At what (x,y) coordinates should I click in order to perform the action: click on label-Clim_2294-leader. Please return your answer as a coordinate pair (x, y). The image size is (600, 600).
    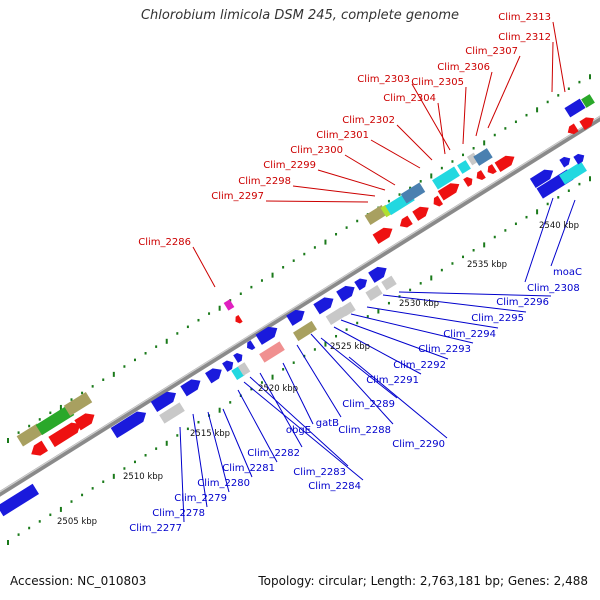
    Looking at the image, I should click on (432, 317).